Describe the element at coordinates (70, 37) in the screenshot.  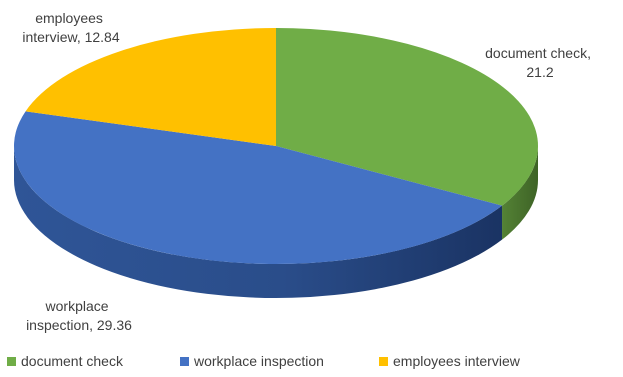
I see `data-label-employees-interview-line-2: interview, 12.84` at that location.